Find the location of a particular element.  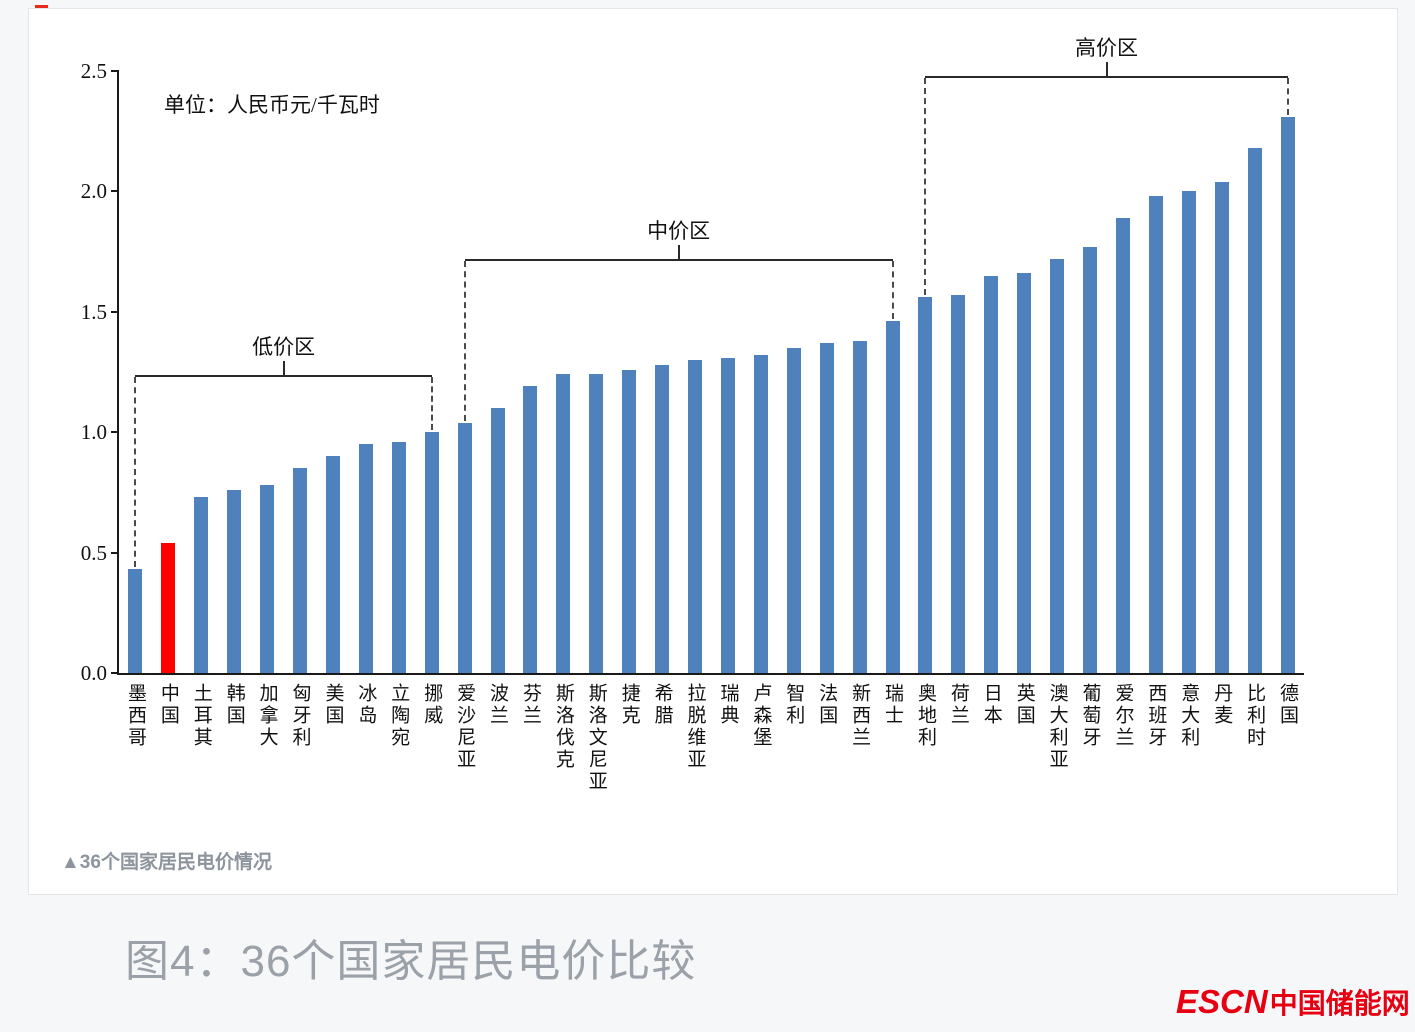

x-axis-category-label: 斯洛伐克 is located at coordinates (563, 727).